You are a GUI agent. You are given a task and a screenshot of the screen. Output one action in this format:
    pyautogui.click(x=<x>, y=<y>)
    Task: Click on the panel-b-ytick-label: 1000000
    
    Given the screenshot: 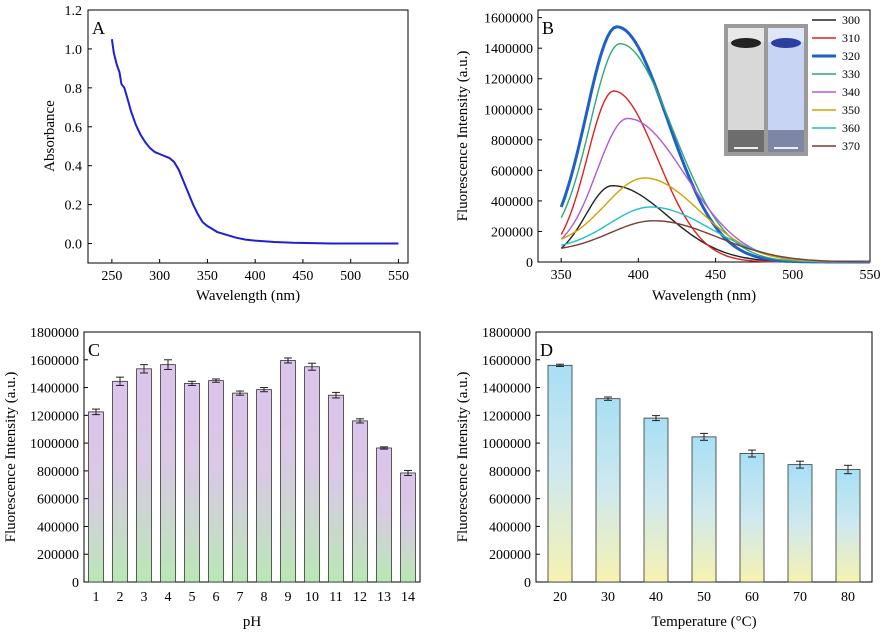 What is the action you would take?
    pyautogui.click(x=508, y=110)
    